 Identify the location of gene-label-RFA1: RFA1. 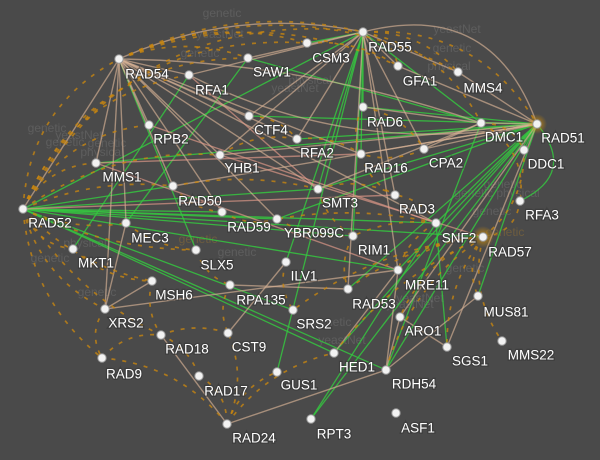
(212, 90).